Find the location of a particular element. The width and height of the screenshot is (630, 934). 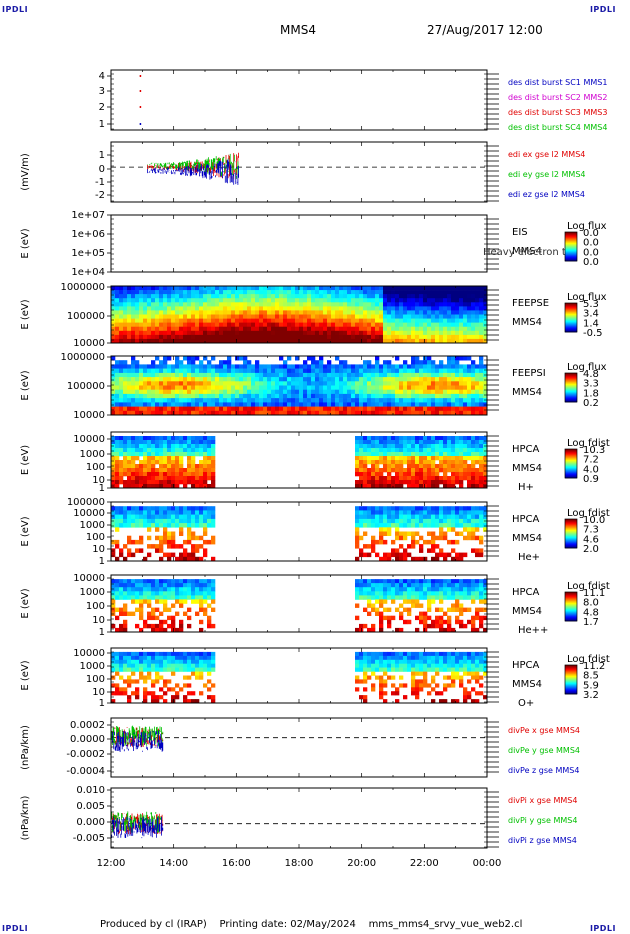

ytick-label: 4 is located at coordinates (102, 76).